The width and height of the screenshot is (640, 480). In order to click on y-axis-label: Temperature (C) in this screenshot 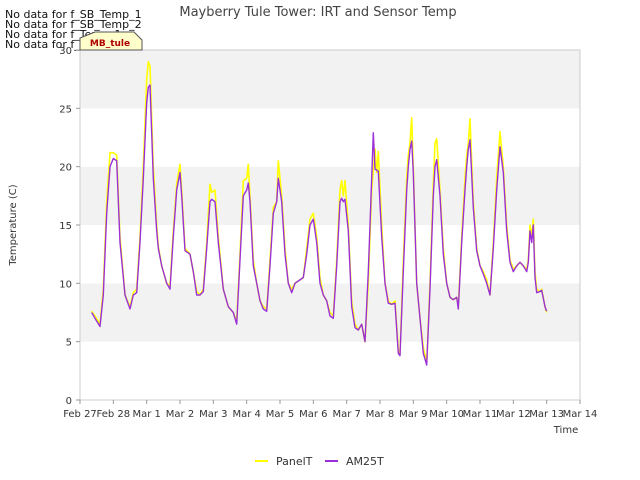, I will do `click(13, 225)`.